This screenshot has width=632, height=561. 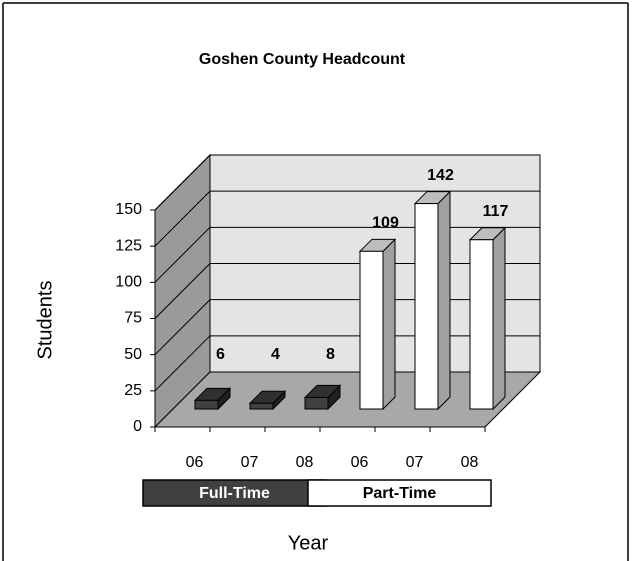 What do you see at coordinates (45, 320) in the screenshot?
I see `y-axis-label: Students` at bounding box center [45, 320].